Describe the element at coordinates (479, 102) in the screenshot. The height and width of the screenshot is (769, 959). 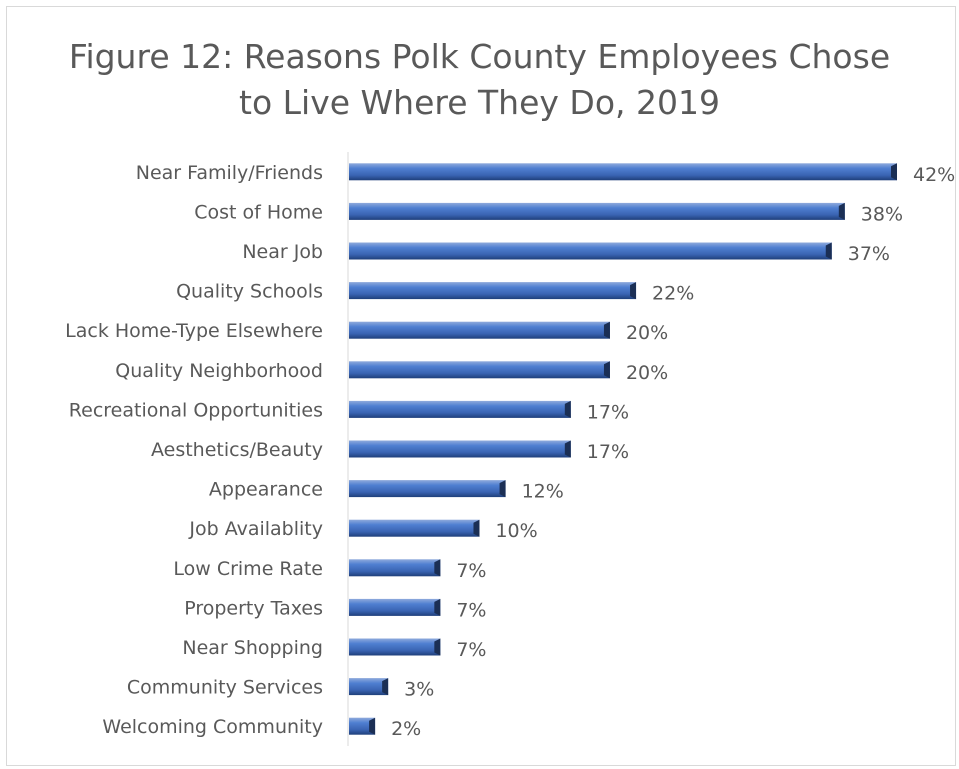
I see `chart-title-line-2: to Live Where They Do, 2019` at that location.